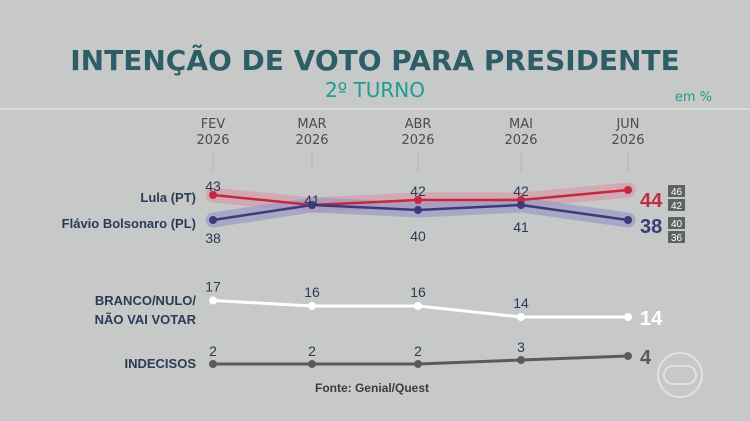 This screenshot has width=750, height=421. What do you see at coordinates (418, 124) in the screenshot?
I see `x-tick-label: ABR` at bounding box center [418, 124].